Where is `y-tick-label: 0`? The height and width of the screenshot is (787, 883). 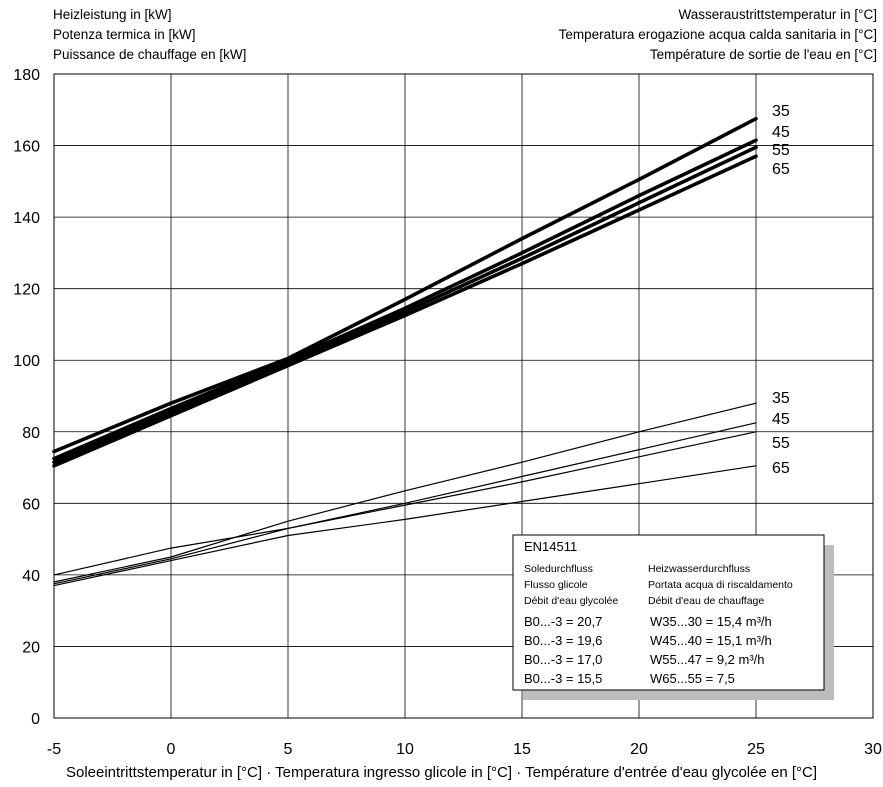
y-tick-label: 0 is located at coordinates (35, 719).